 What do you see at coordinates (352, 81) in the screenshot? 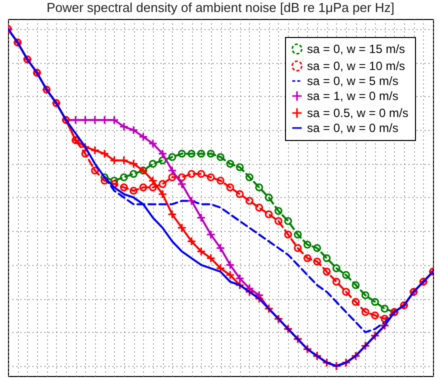
I see `legend-label: sa = 0, w = 5 m/s` at bounding box center [352, 81].